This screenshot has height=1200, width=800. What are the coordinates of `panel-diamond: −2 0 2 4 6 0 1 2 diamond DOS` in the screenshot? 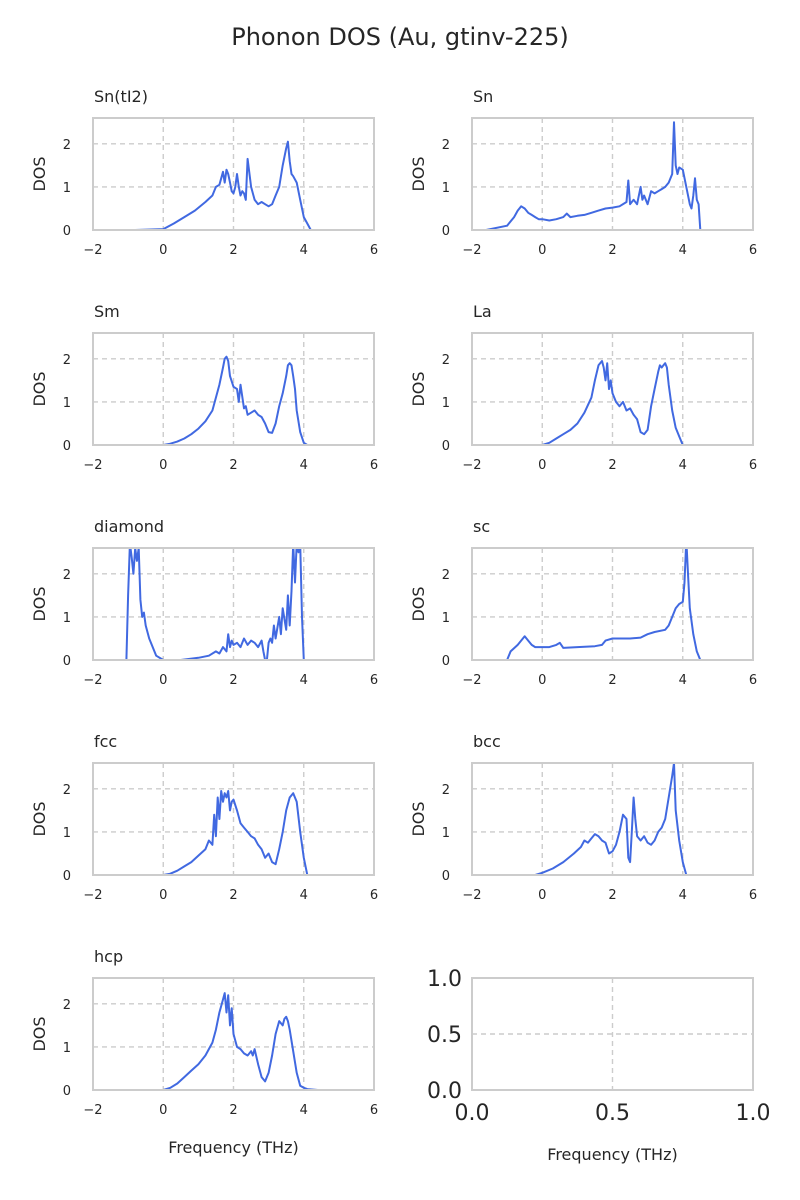 It's located at (204, 602).